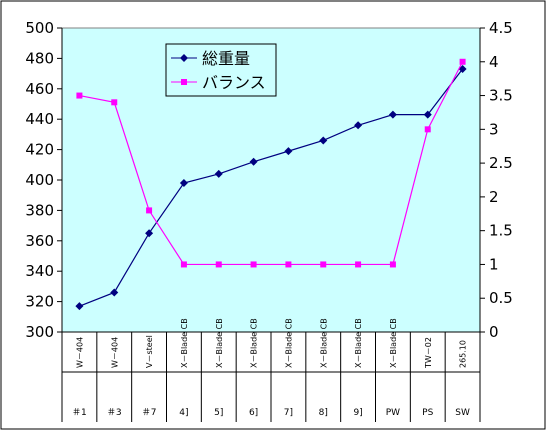 The width and height of the screenshot is (546, 434). Describe the element at coordinates (39, 302) in the screenshot. I see `left-tick-label: 320` at that location.